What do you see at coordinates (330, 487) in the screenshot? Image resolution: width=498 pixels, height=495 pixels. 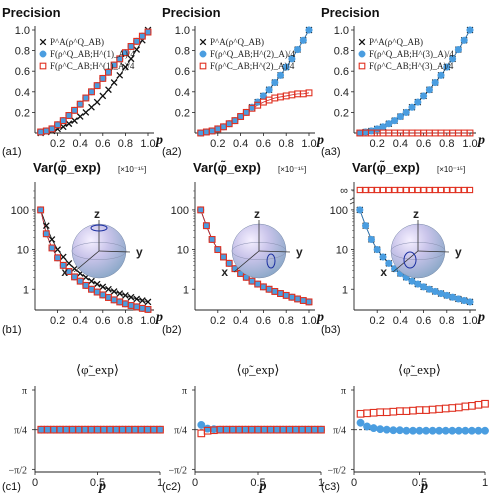 I see `panel-label: (c3)` at bounding box center [330, 487].